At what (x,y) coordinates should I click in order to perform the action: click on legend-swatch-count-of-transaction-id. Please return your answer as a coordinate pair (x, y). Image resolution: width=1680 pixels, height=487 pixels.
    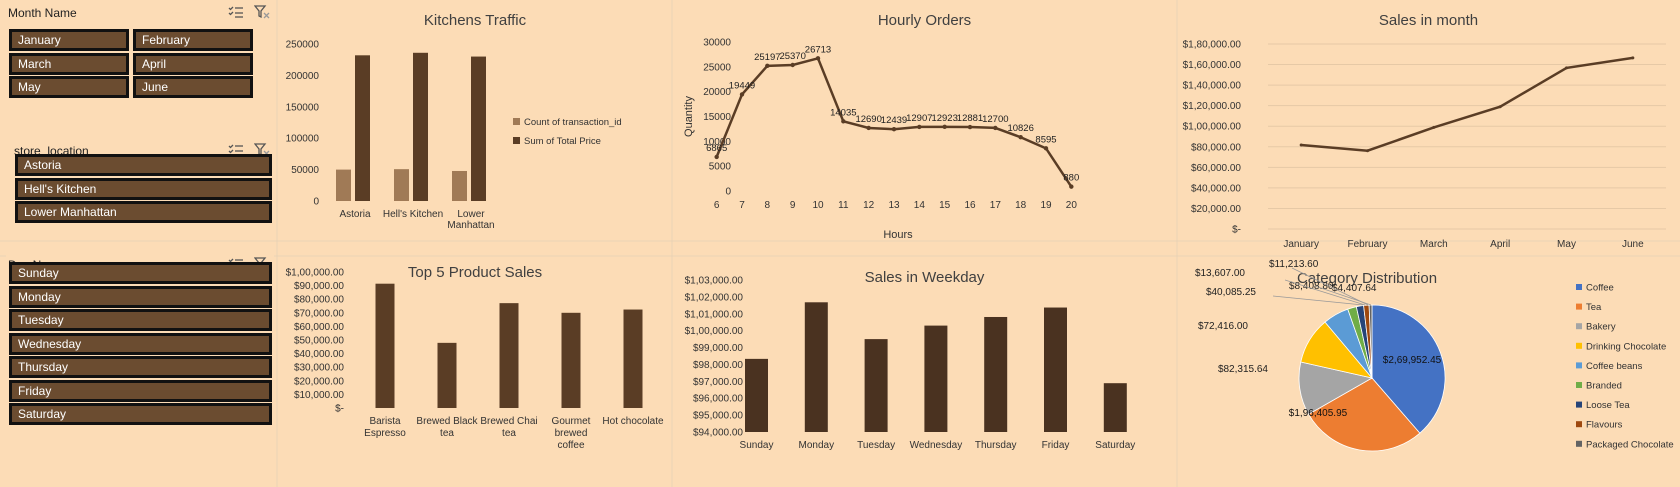
    Looking at the image, I should click on (516, 121).